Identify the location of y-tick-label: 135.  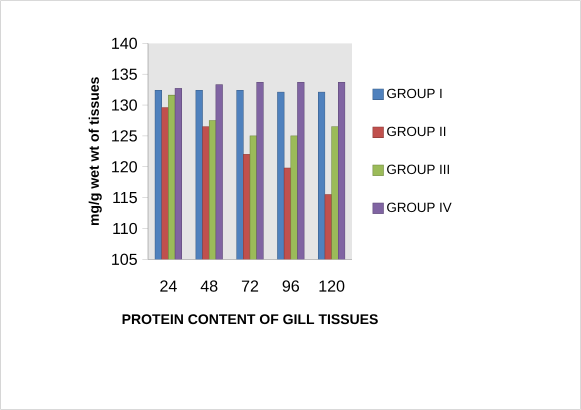
(124, 74).